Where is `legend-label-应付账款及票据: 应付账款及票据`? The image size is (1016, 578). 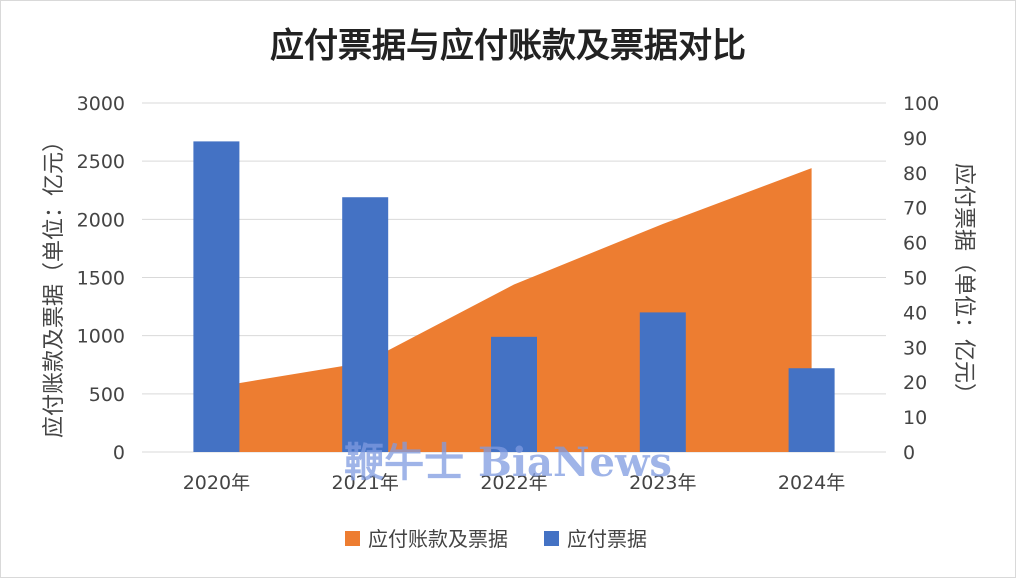 legend-label-应付账款及票据: 应付账款及票据 is located at coordinates (438, 539).